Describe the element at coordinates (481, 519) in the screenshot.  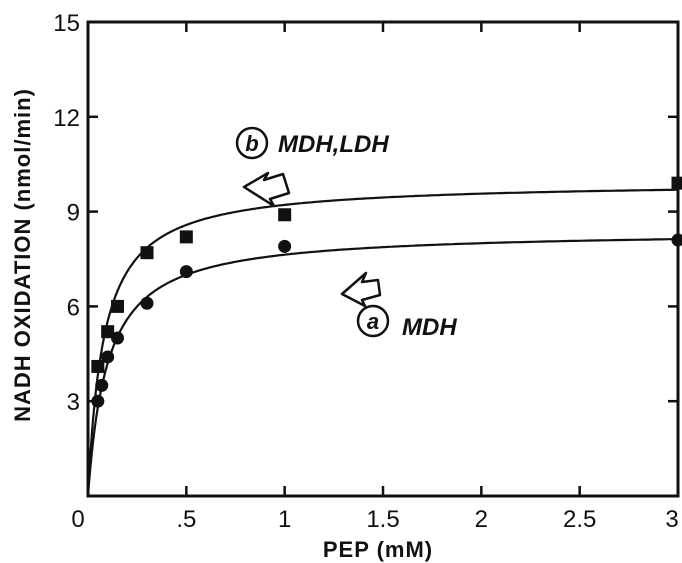
I see `x-tick-label: 2` at that location.